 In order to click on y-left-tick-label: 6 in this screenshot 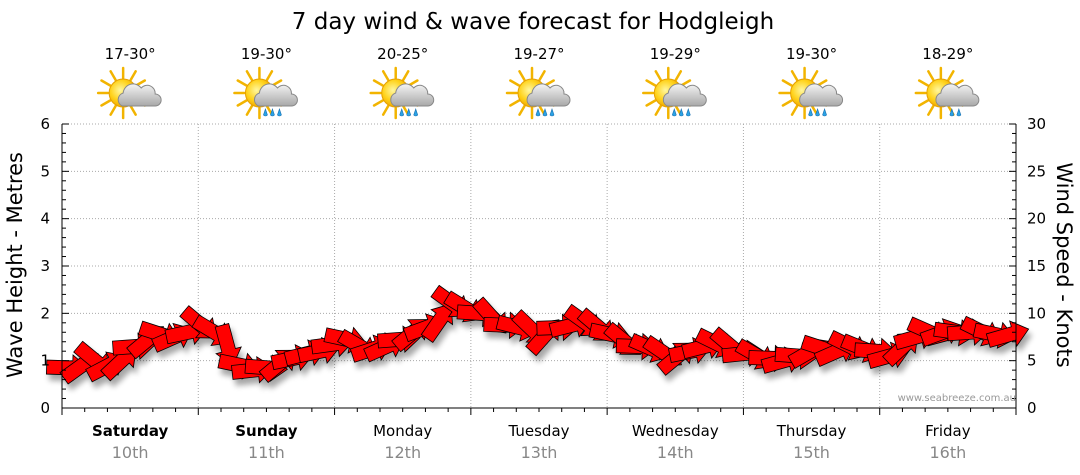, I will do `click(45, 124)`.